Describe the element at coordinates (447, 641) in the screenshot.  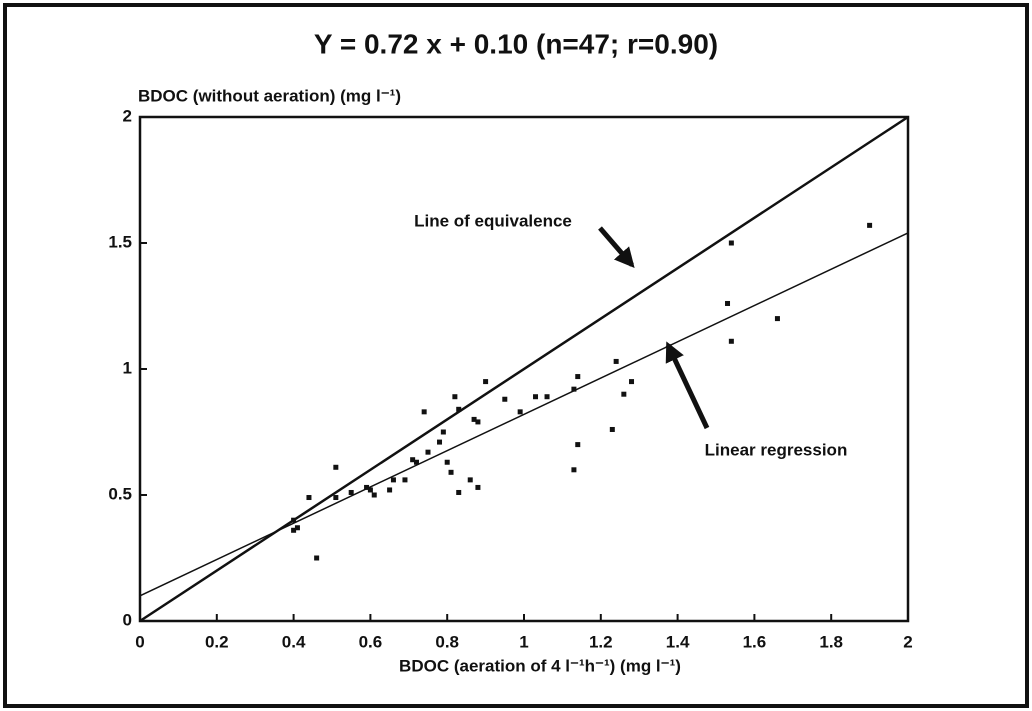
I see `x-tick-label: 0.8` at that location.